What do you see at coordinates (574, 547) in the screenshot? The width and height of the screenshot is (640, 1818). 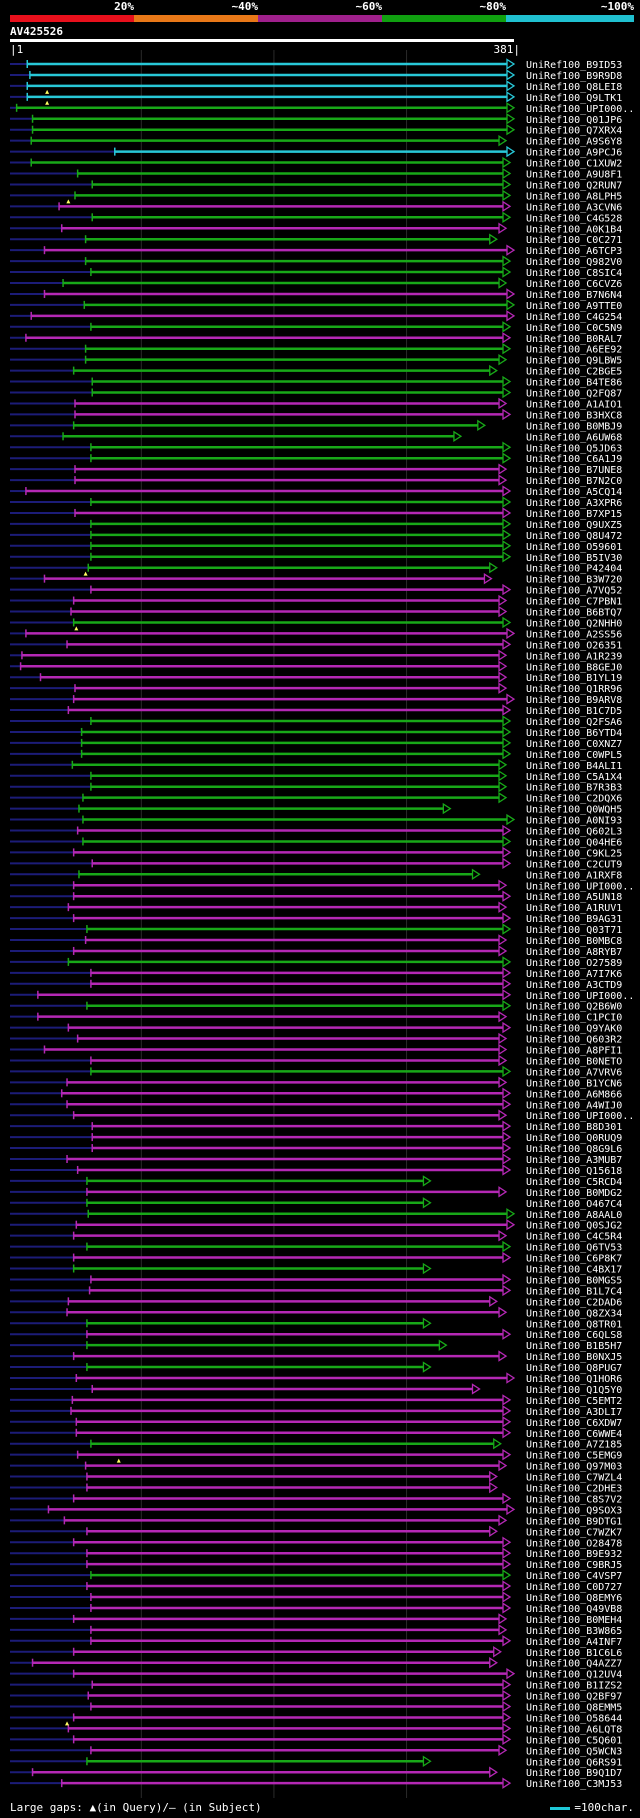 I see `hit-label: UniRef100_O59601` at bounding box center [574, 547].